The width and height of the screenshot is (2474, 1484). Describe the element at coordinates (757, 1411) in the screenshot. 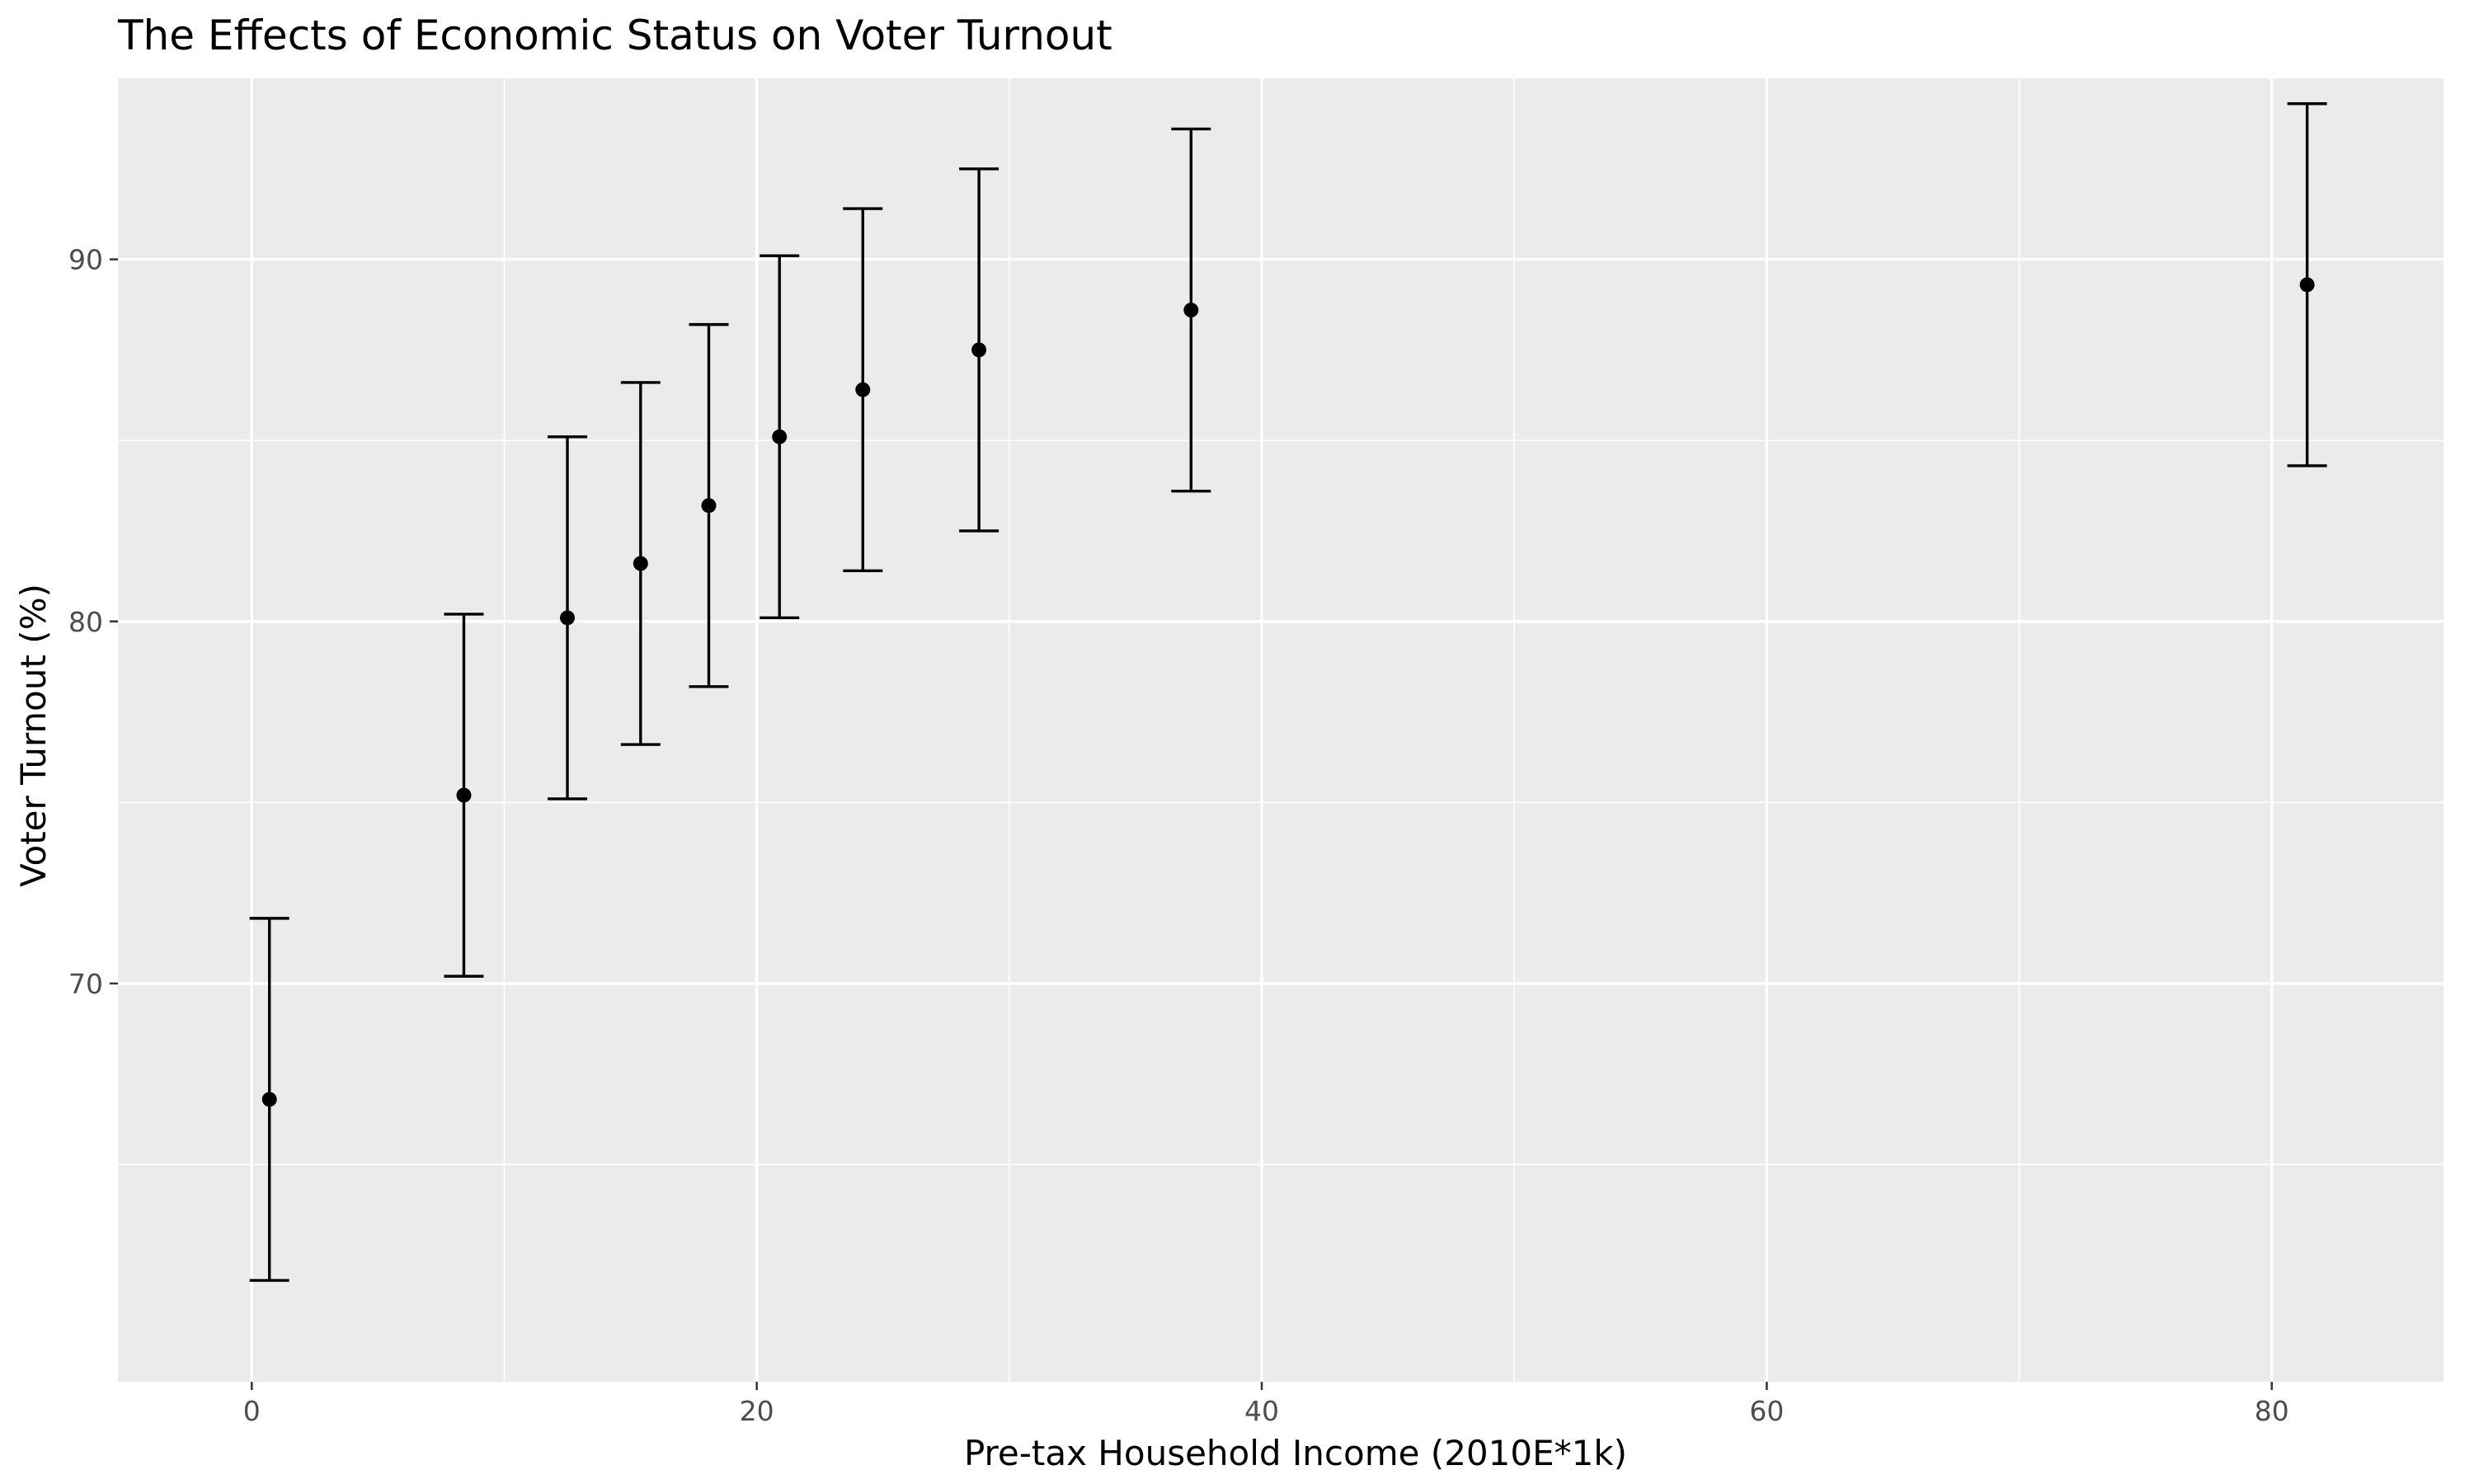

I see `x-tick-label: 20` at that location.